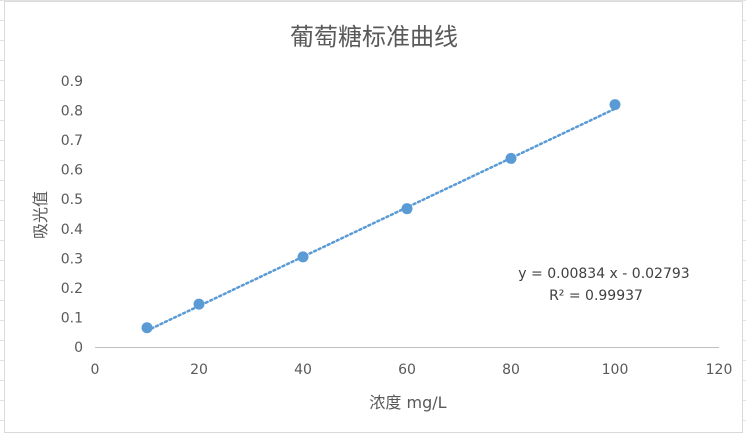 This screenshot has width=746, height=438. What do you see at coordinates (78, 348) in the screenshot?
I see `y-tick-label: 0` at bounding box center [78, 348].